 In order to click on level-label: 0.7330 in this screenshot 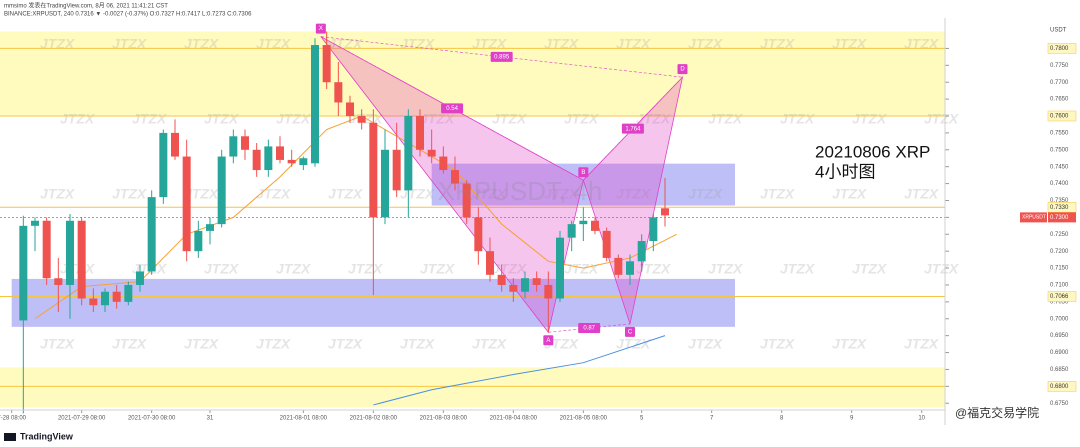, I will do `click(1059, 208)`.